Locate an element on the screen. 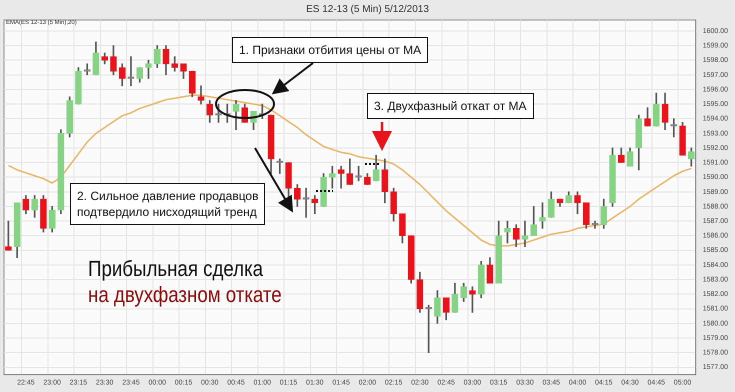  annotation: 2. Сильное давление продавцов подтвердило нисходящий тренд is located at coordinates (168, 204).